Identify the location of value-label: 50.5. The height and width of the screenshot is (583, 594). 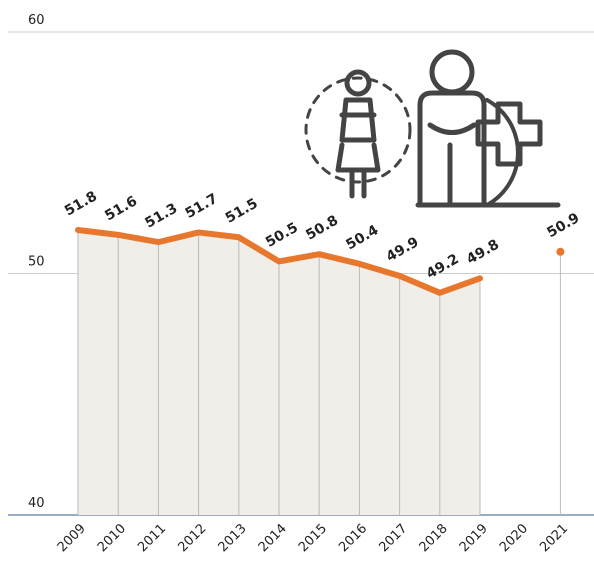
(282, 235).